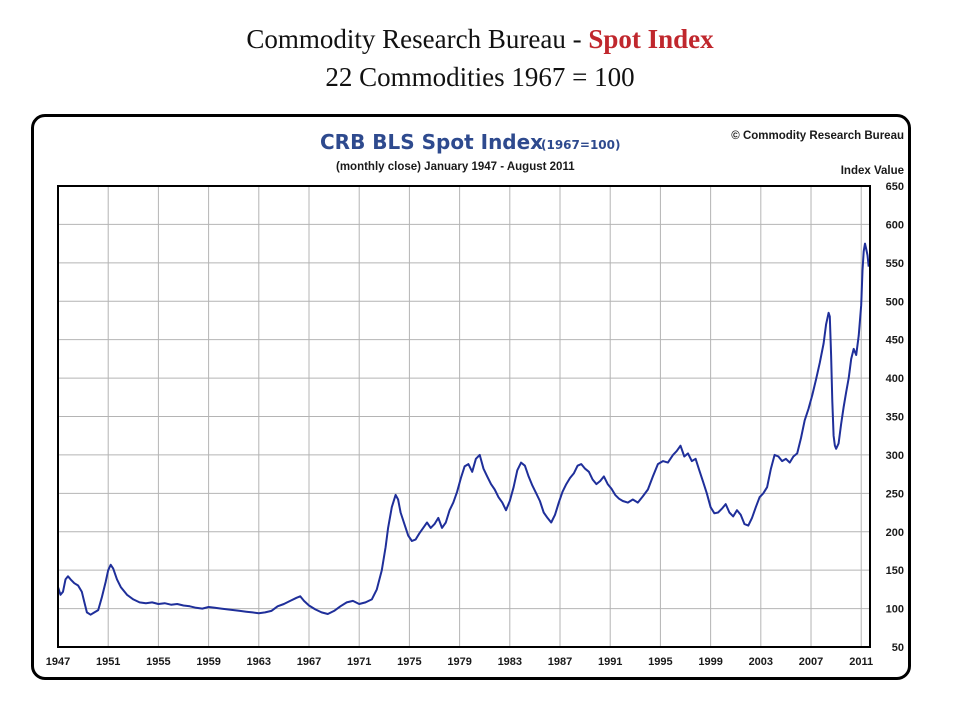  I want to click on x-tick-label: 1979, so click(459, 662).